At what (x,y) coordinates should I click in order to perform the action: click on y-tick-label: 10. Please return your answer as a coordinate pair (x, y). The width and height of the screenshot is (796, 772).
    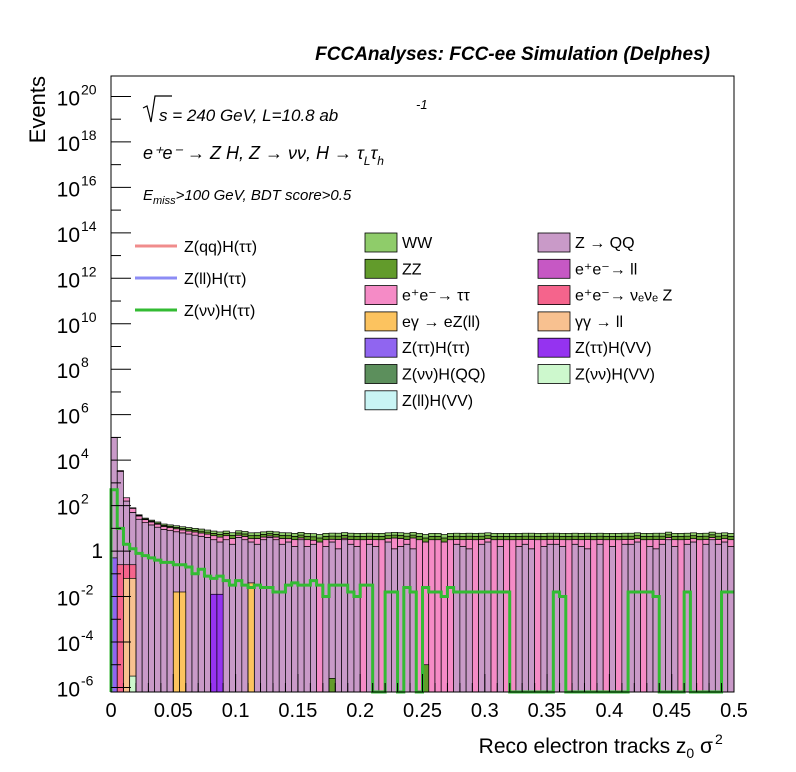
    Looking at the image, I should click on (68, 417).